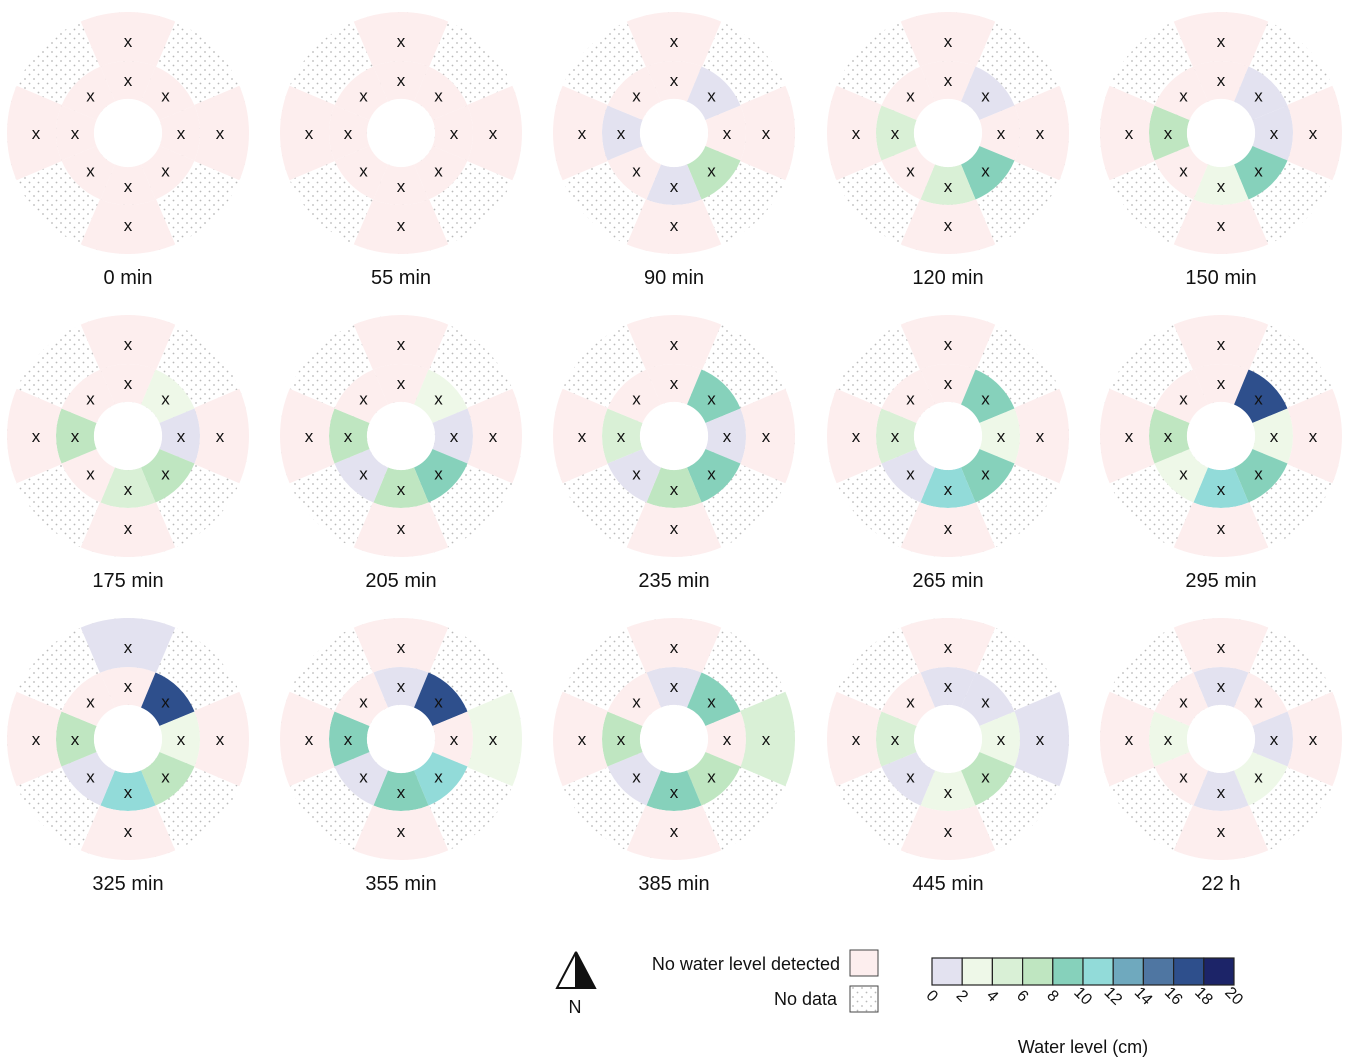 This screenshot has width=1351, height=1062. I want to click on scale-tick-label: 6, so click(1022, 996).